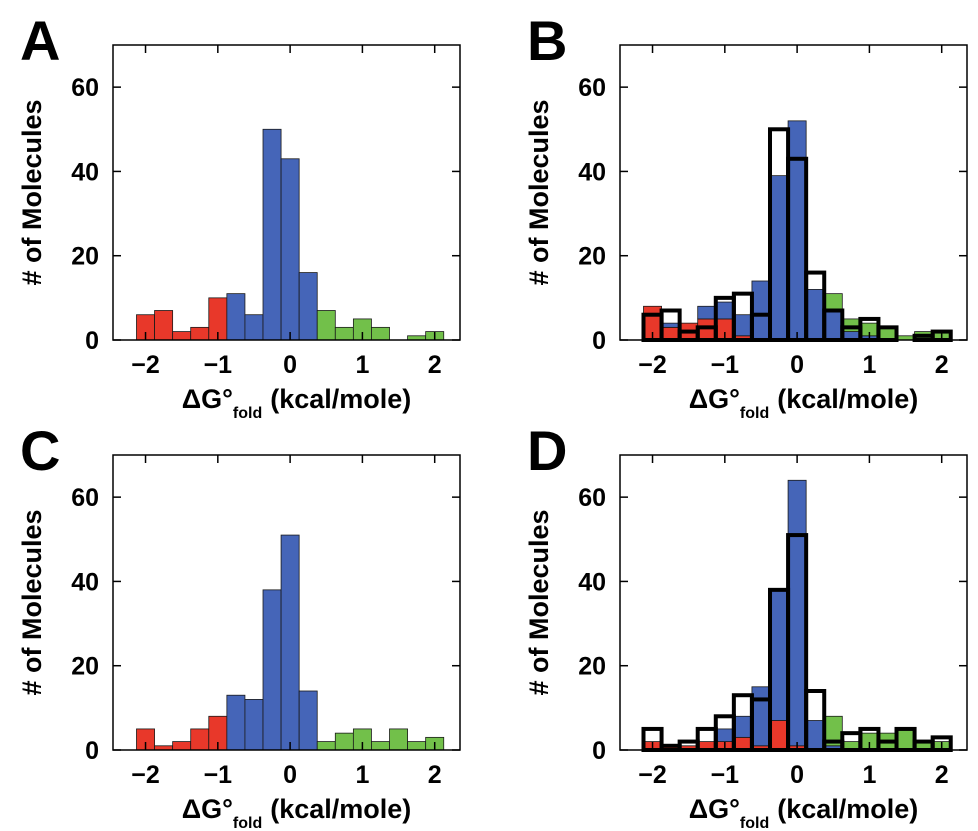  I want to click on panel-letter: B, so click(547, 40).